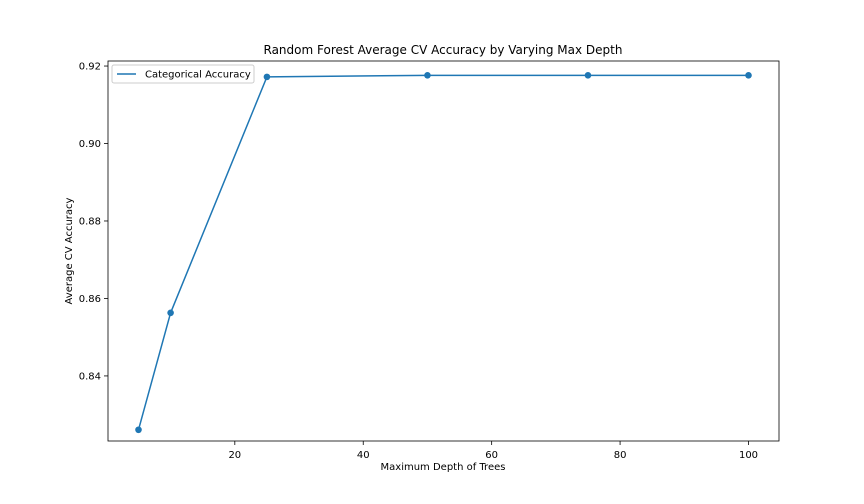 Image resolution: width=864 pixels, height=504 pixels. I want to click on x-axis: 20 40 60 80 100, so click(493, 451).